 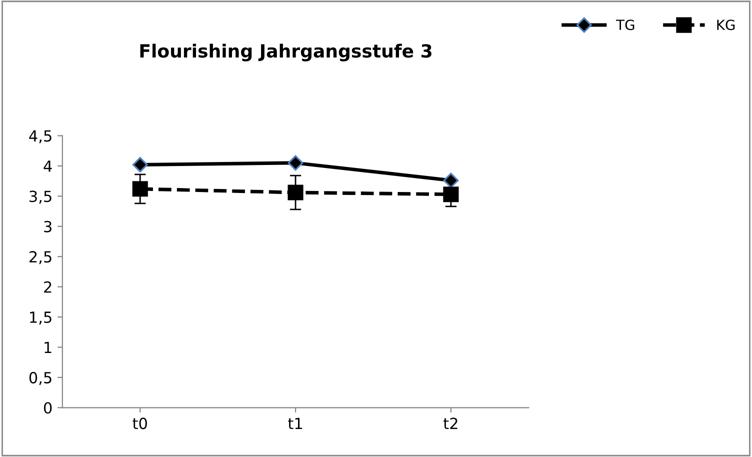 What do you see at coordinates (48, 348) in the screenshot?
I see `y-tick-label: 1` at bounding box center [48, 348].